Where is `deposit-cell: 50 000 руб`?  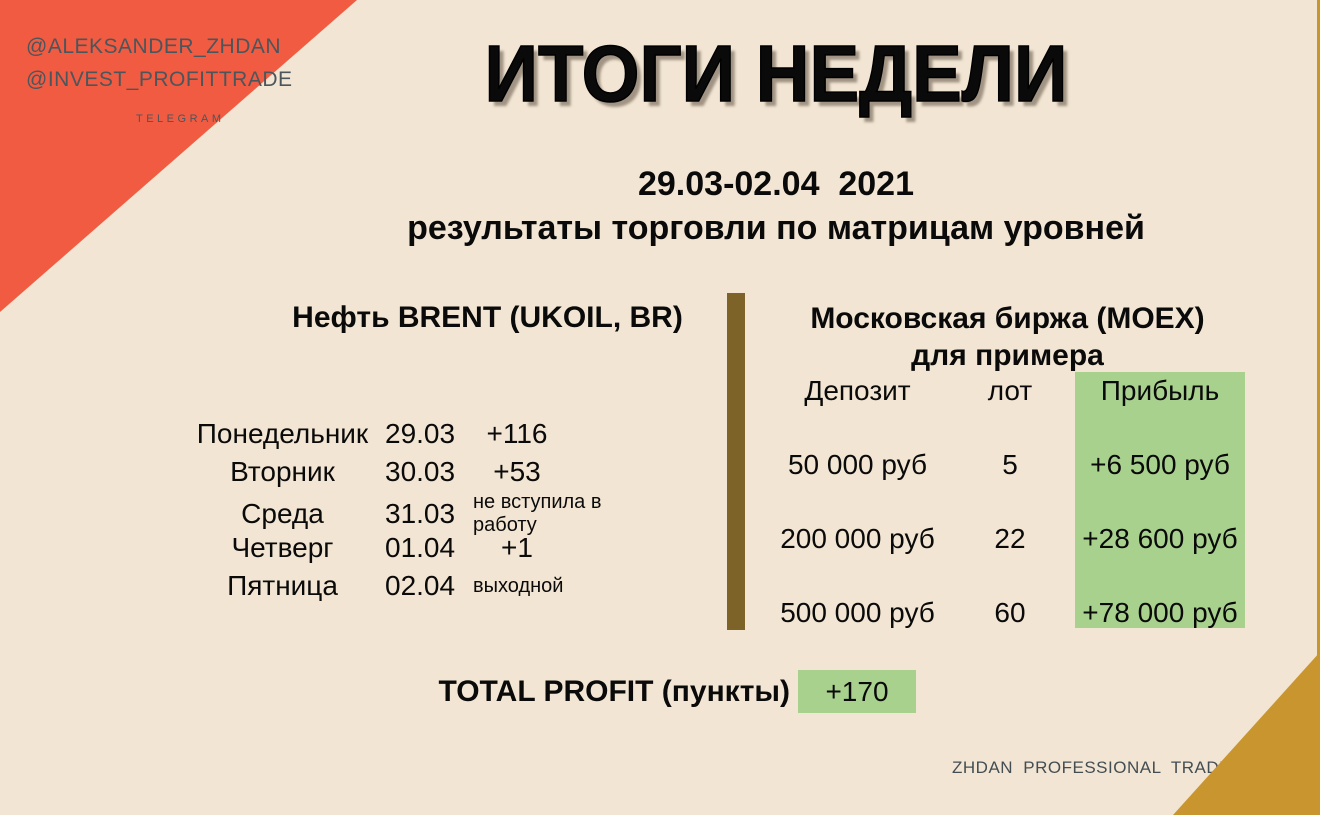 deposit-cell: 50 000 руб is located at coordinates (857, 464).